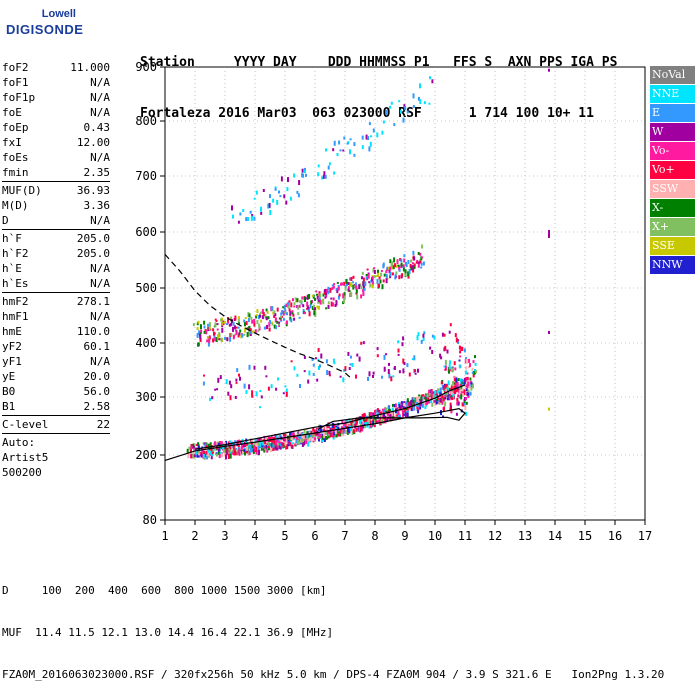 This screenshot has height=696, width=700. What do you see at coordinates (146, 121) in the screenshot?
I see `y-tick-label: 800` at bounding box center [146, 121].